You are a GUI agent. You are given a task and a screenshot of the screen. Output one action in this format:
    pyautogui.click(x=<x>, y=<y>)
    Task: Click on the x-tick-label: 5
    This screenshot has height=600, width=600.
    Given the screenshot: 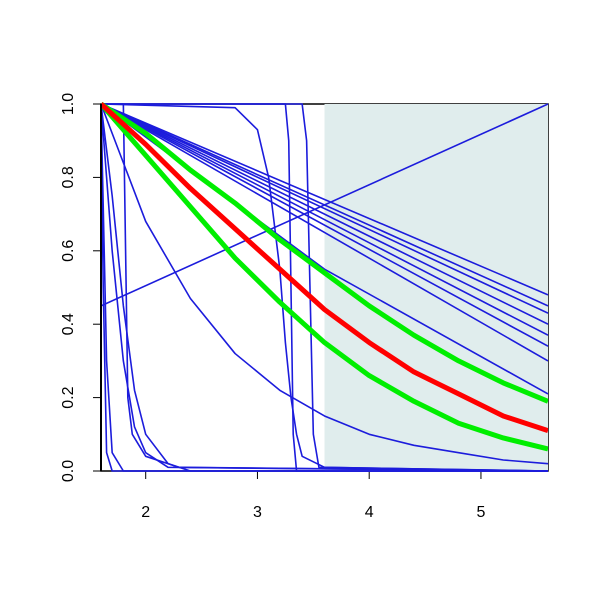 What is the action you would take?
    pyautogui.click(x=480, y=512)
    